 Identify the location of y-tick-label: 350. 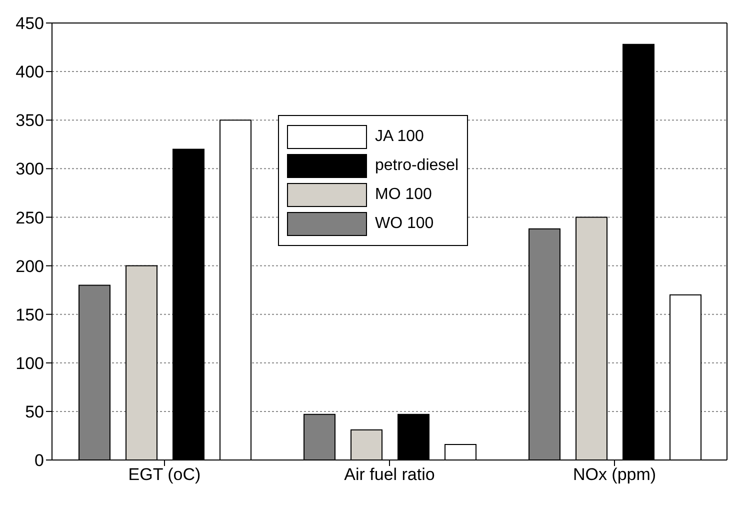
(30, 120).